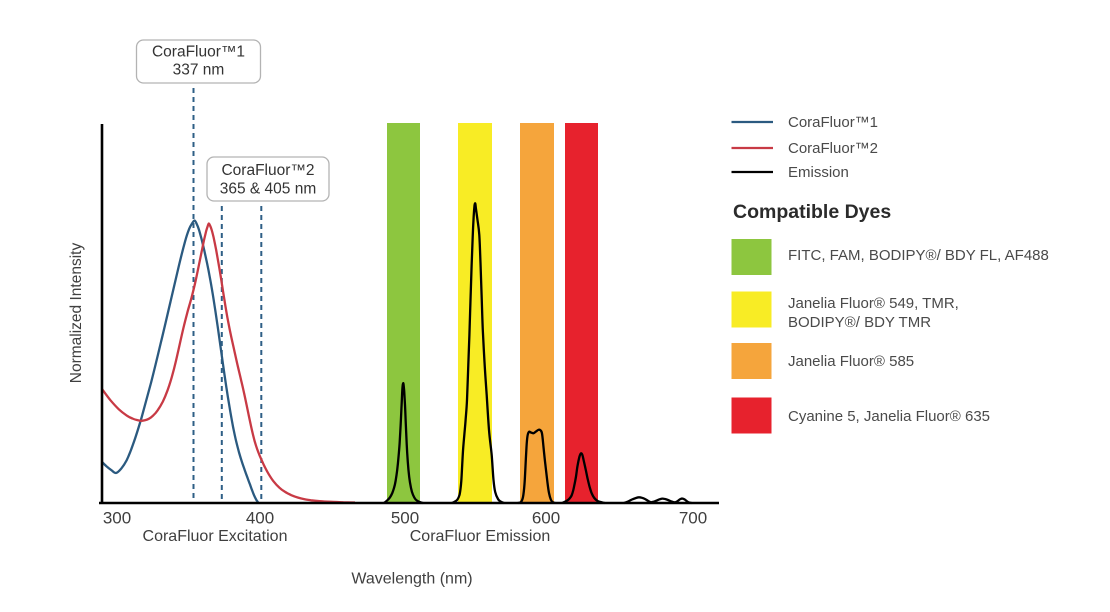 This screenshot has height=612, width=1110. I want to click on svg-text: 365 & 405 nm, so click(268, 189).